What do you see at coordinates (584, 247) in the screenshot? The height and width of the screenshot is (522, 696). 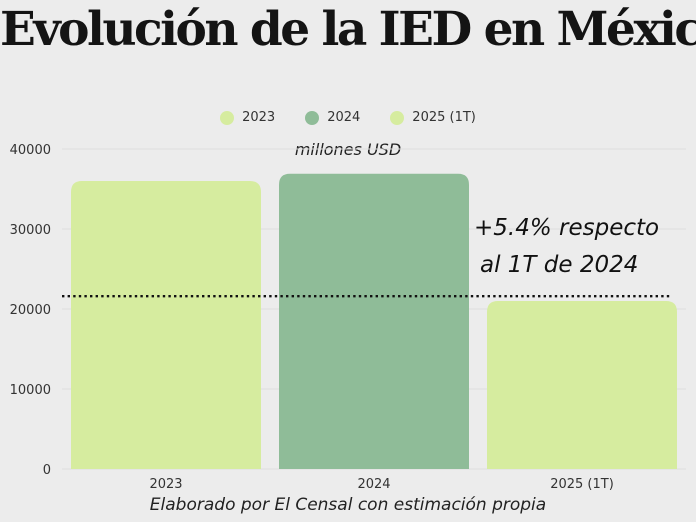 I see `growth-annotation: +5.4% respecto al 1T de 2024` at bounding box center [584, 247].